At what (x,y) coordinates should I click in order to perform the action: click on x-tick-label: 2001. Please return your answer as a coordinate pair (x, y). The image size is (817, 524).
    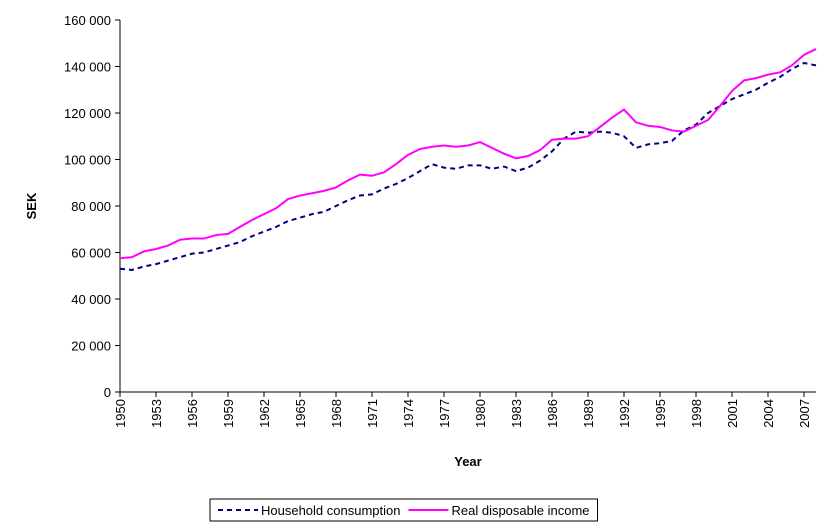
    Looking at the image, I should click on (732, 413).